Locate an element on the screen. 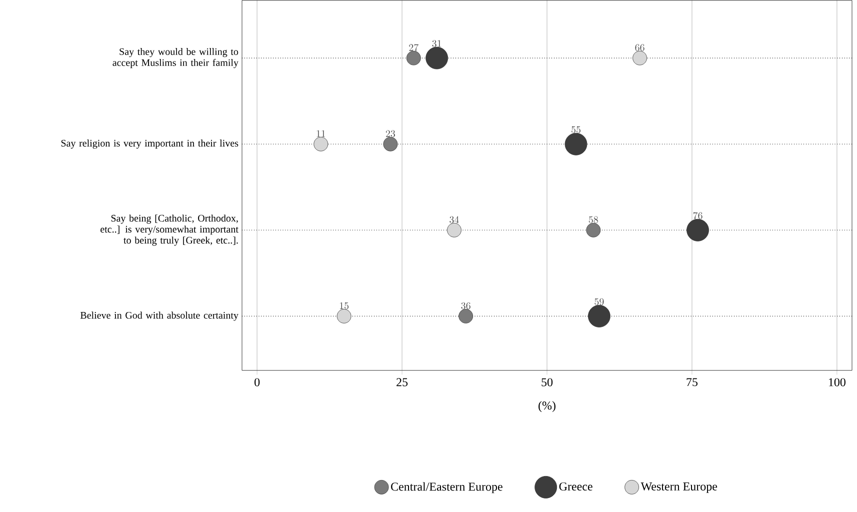  x-axis-title: (%) is located at coordinates (547, 406).